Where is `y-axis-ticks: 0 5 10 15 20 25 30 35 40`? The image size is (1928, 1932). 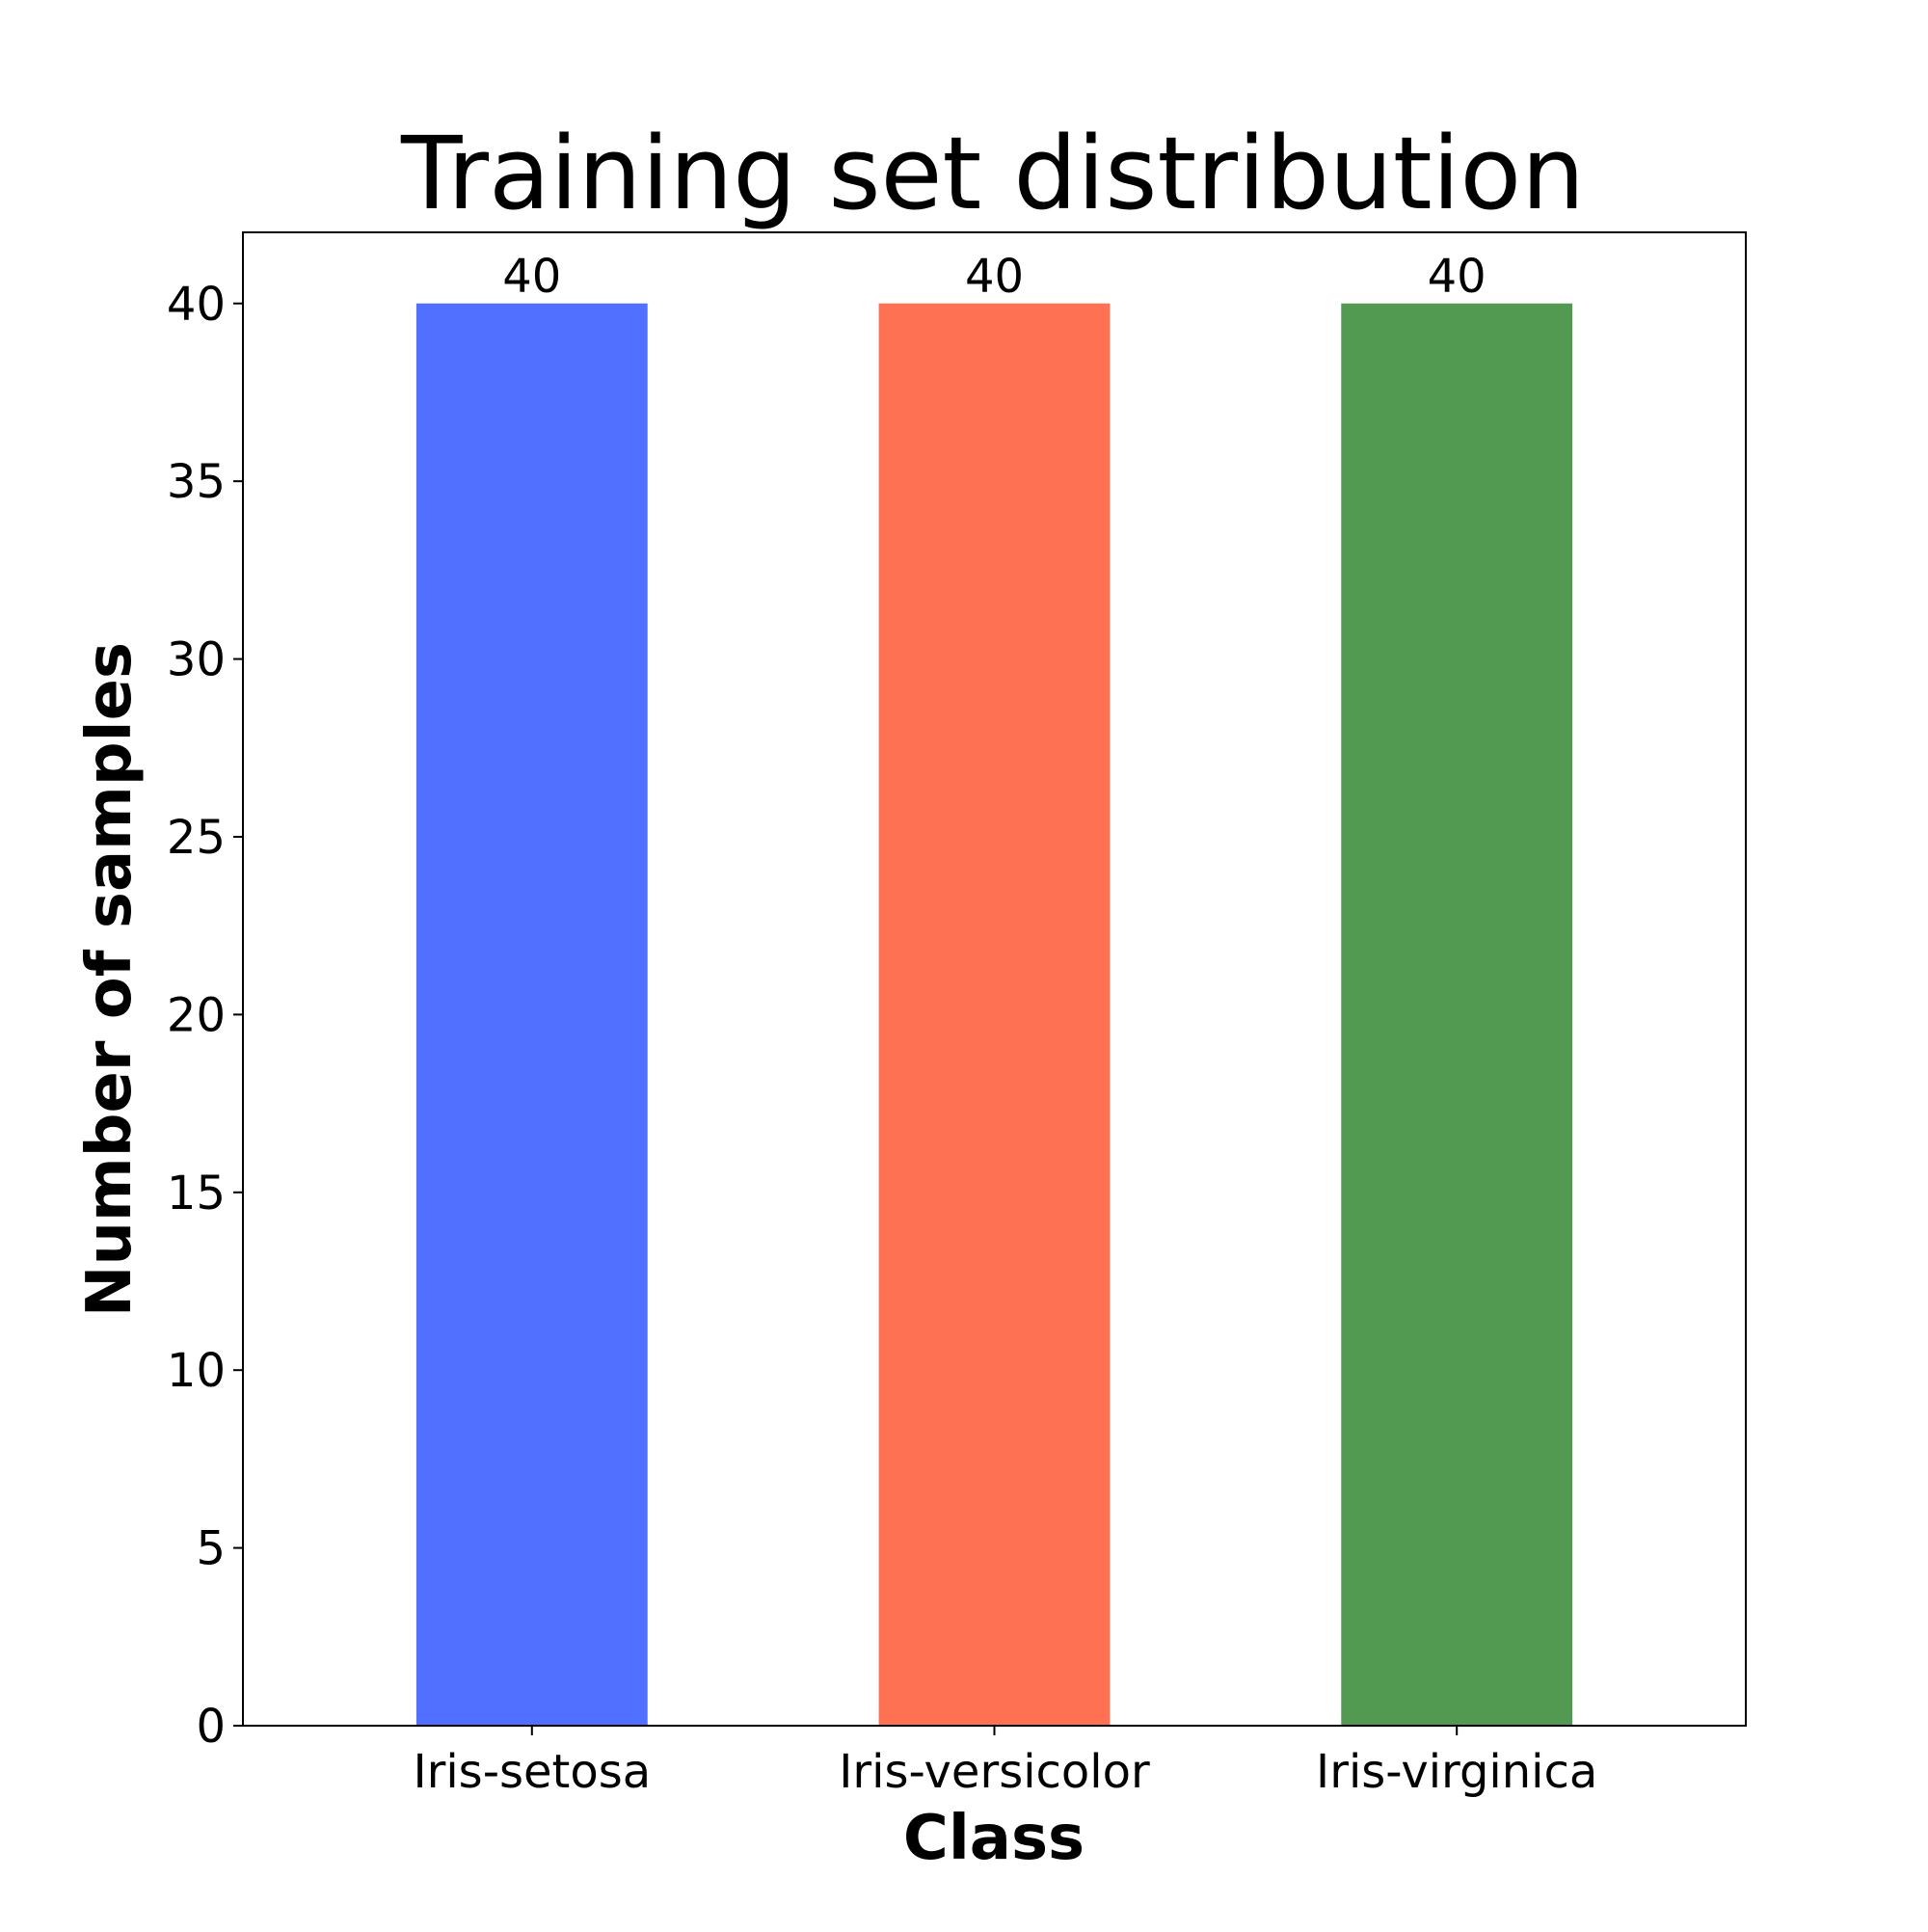
y-axis-ticks: 0 5 10 15 20 25 30 35 40 is located at coordinates (205, 1016).